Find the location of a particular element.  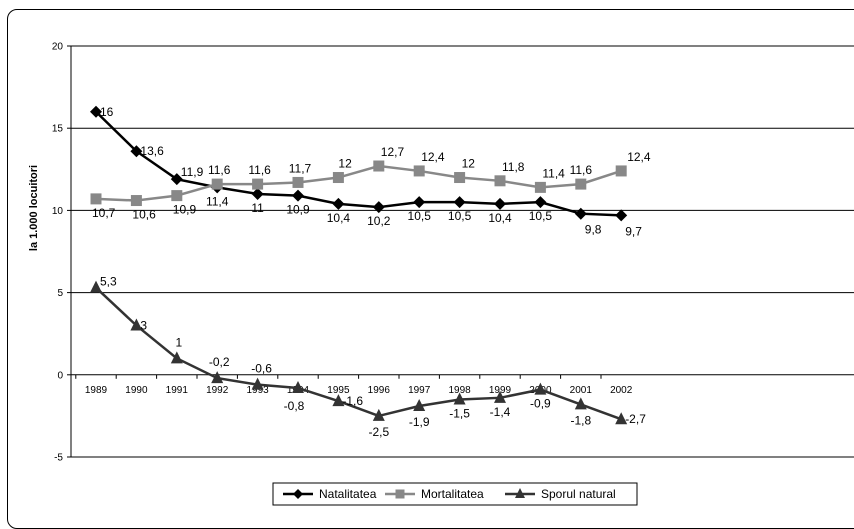

data-label: -1,9 is located at coordinates (419, 422).